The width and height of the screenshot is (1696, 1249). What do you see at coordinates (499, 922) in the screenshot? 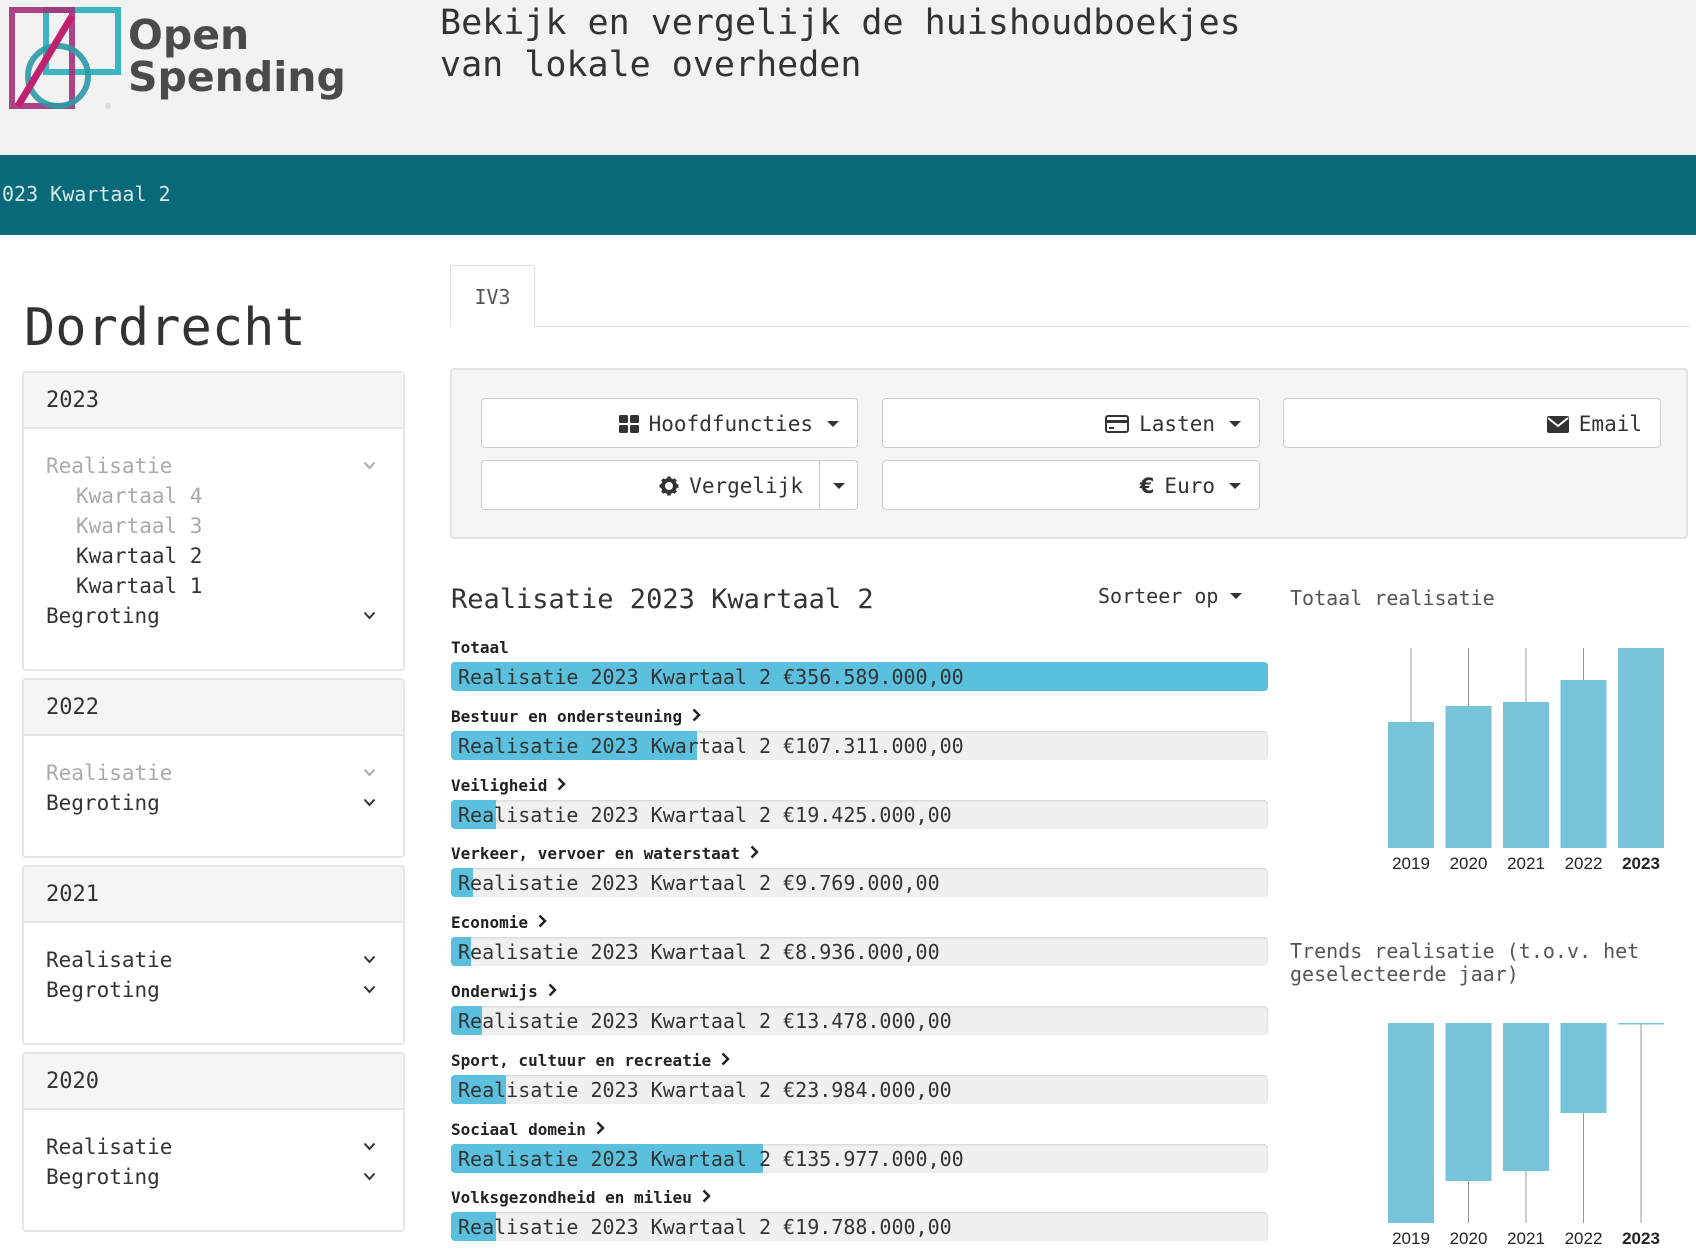
I see `category-link: Economie` at bounding box center [499, 922].